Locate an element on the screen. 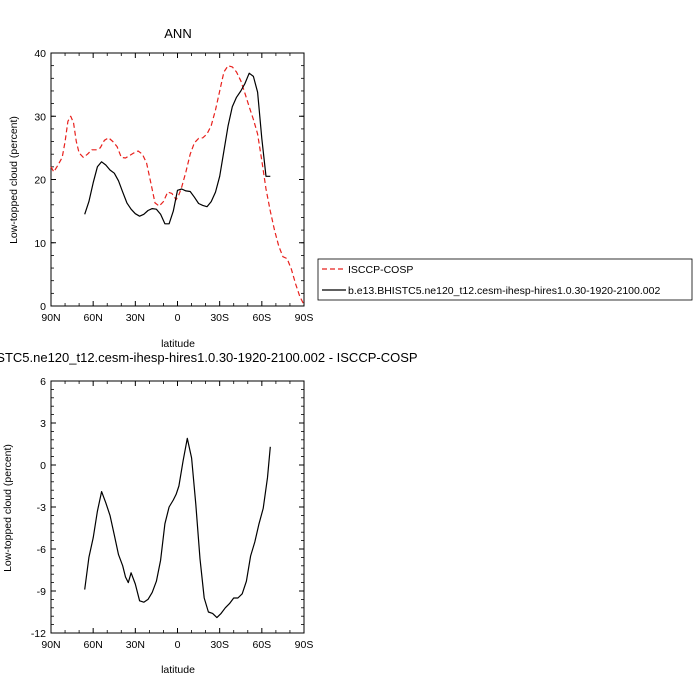 The width and height of the screenshot is (700, 700). bottom-x-tick-label: 60N is located at coordinates (93, 645).